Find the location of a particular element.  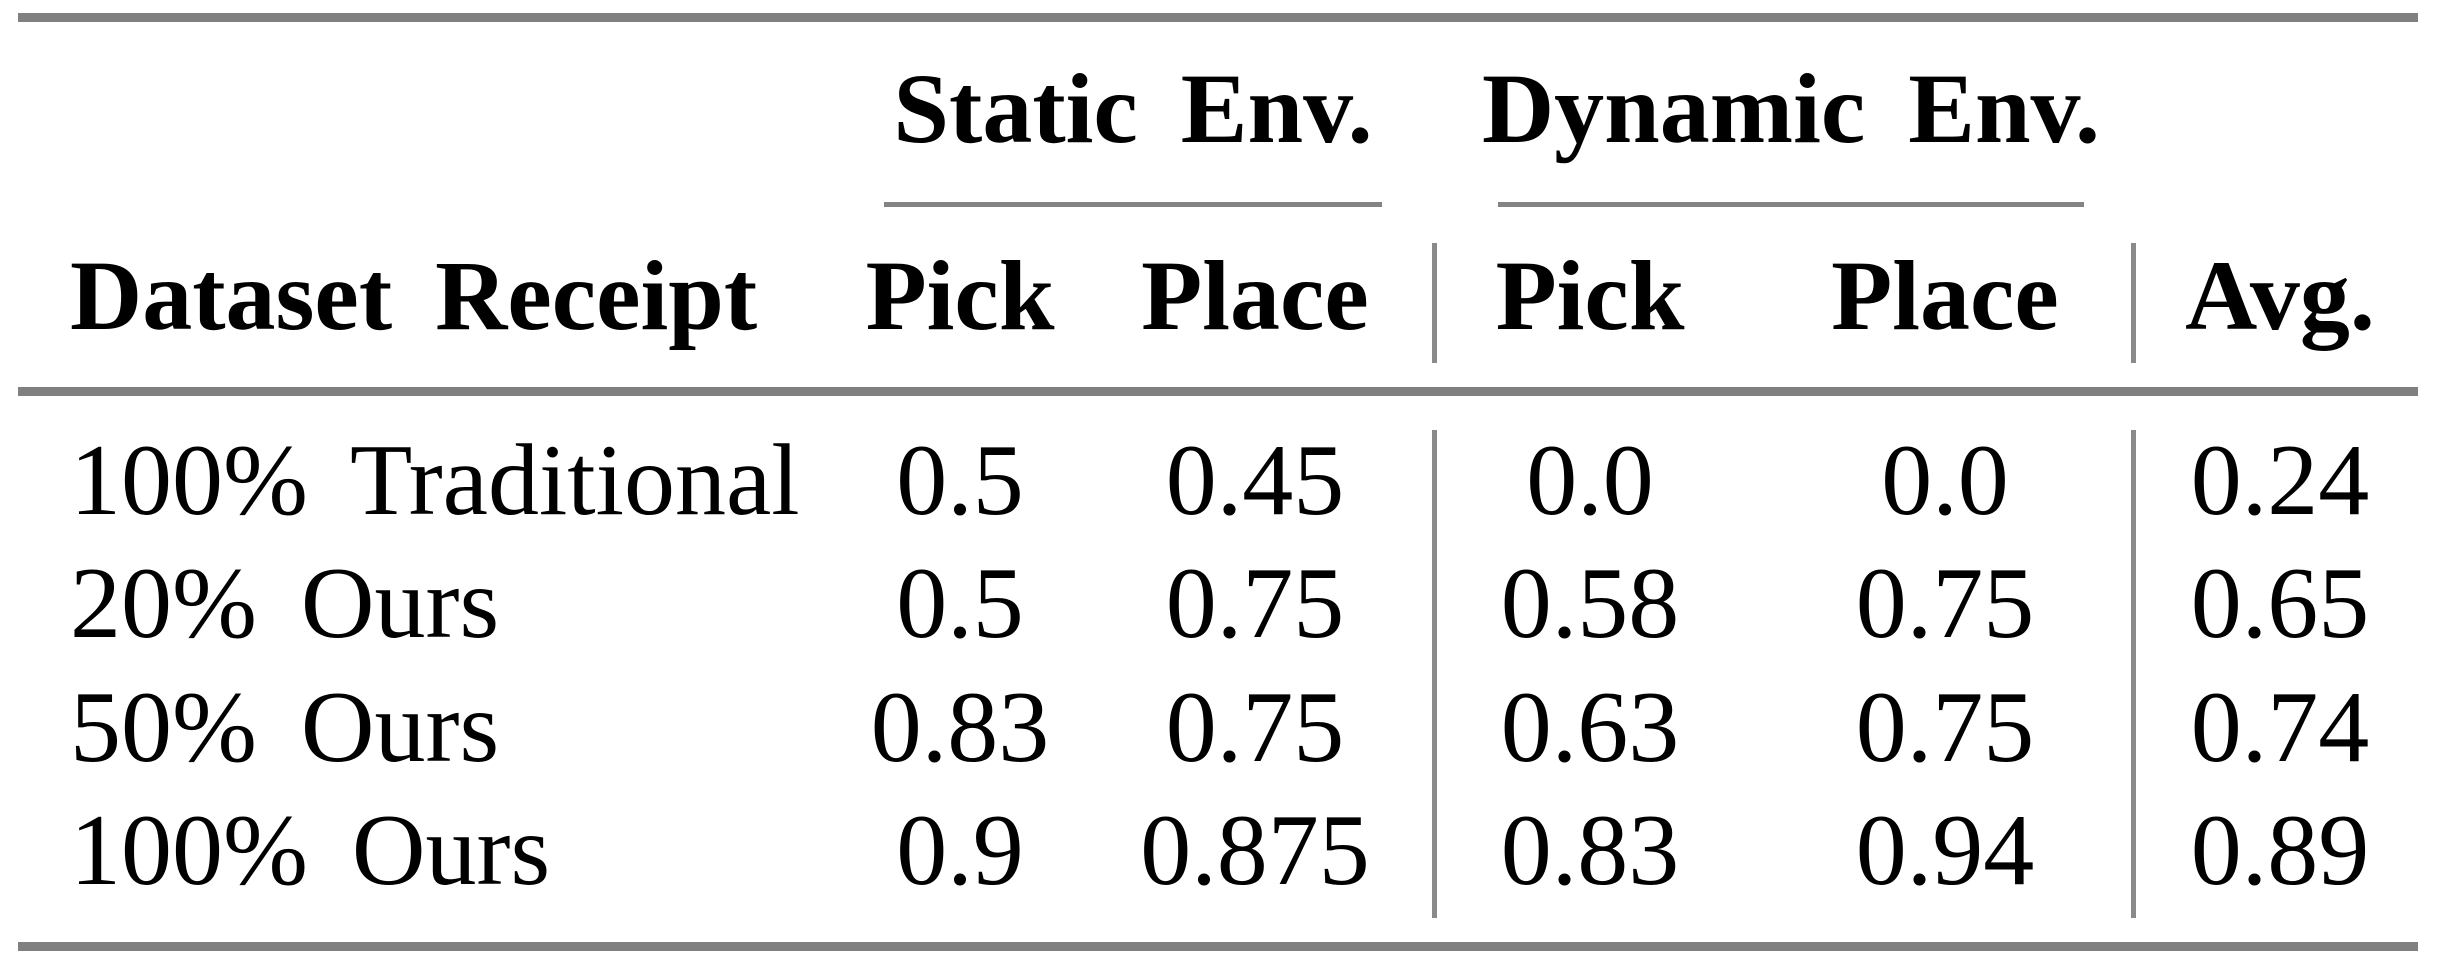

avg-header: Avg. is located at coordinates (2280, 295).